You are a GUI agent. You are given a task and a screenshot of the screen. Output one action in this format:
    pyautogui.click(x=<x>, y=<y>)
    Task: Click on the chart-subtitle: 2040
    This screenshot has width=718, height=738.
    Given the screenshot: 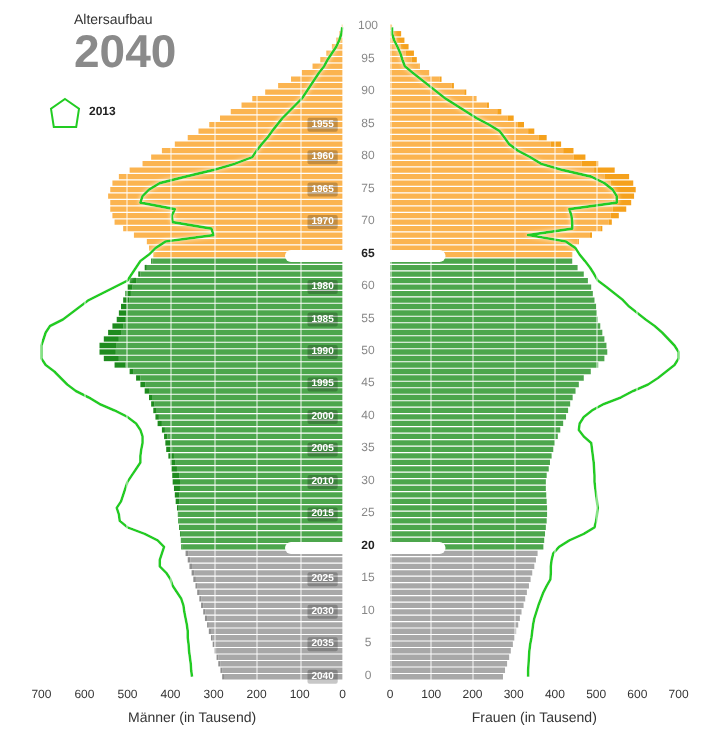 What is the action you would take?
    pyautogui.click(x=125, y=51)
    